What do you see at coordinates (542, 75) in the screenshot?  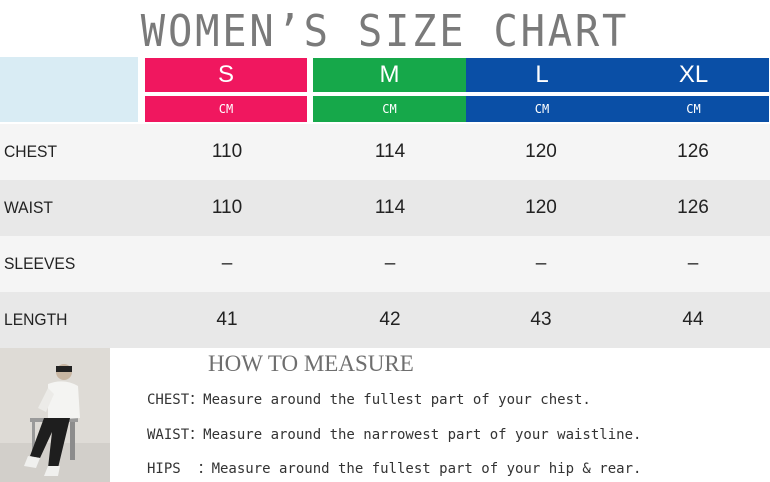 I see `size-header-l: L` at bounding box center [542, 75].